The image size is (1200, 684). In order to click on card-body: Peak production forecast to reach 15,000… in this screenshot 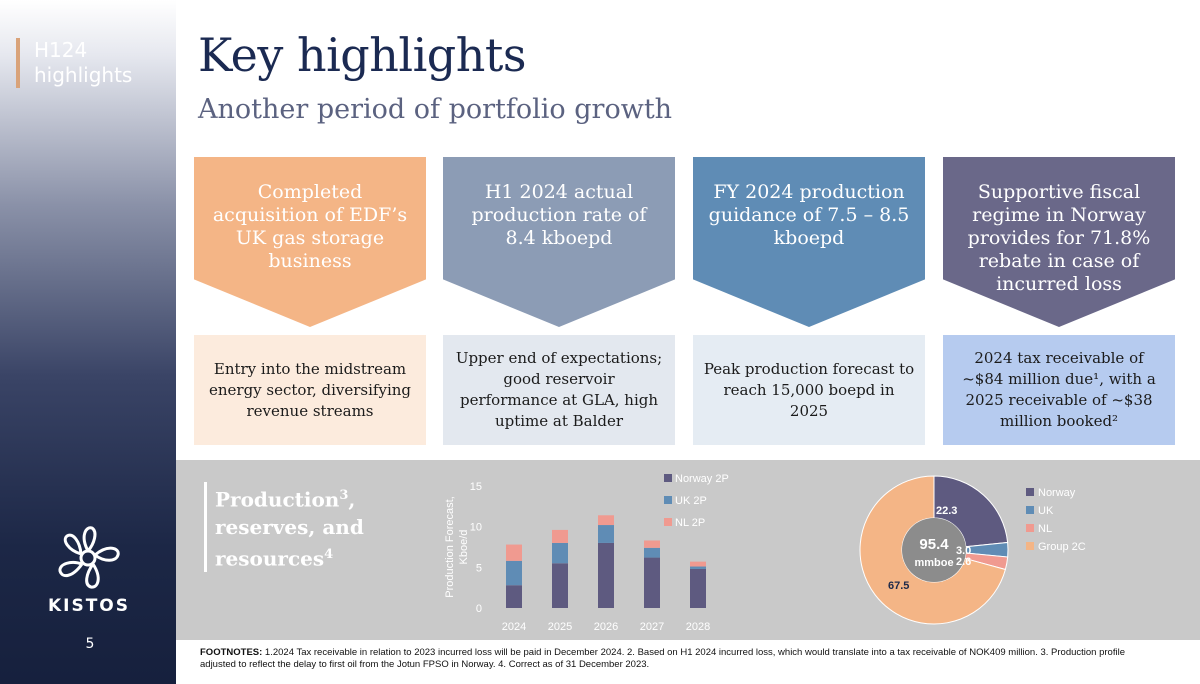, I will do `click(809, 390)`.